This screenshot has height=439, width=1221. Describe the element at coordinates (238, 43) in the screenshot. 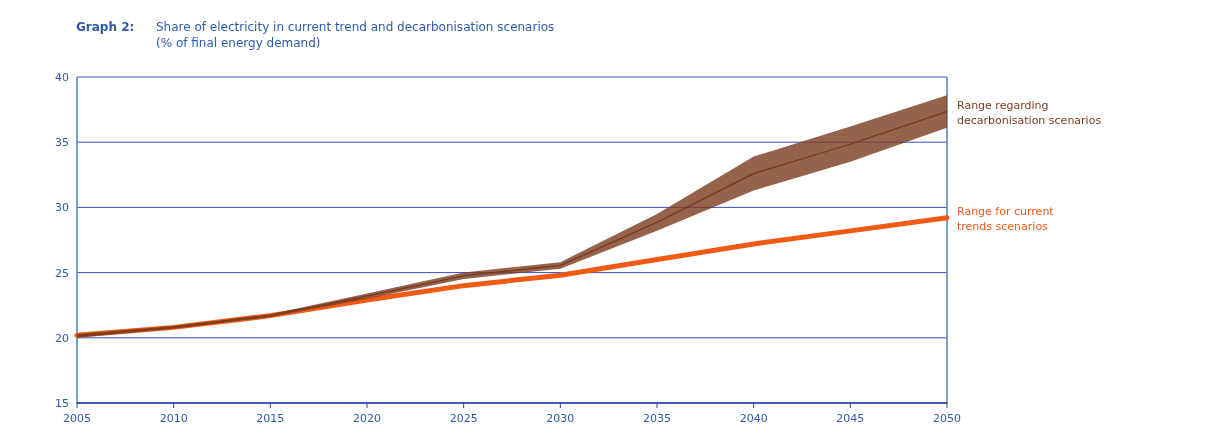

I see `chart-subtitle: (% of final energy demand)` at that location.